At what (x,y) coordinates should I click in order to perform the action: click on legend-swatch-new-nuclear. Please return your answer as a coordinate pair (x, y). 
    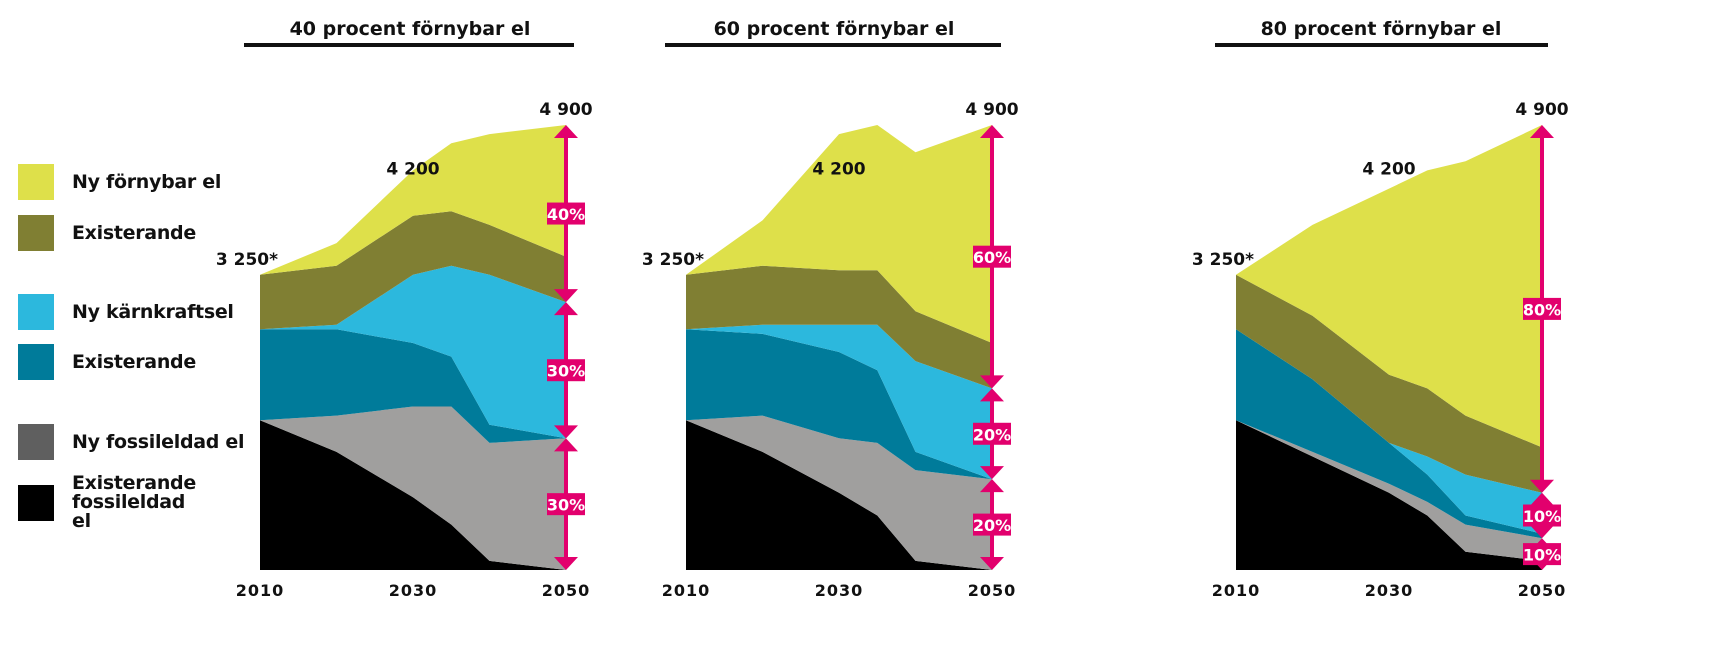
    Looking at the image, I should click on (36, 312).